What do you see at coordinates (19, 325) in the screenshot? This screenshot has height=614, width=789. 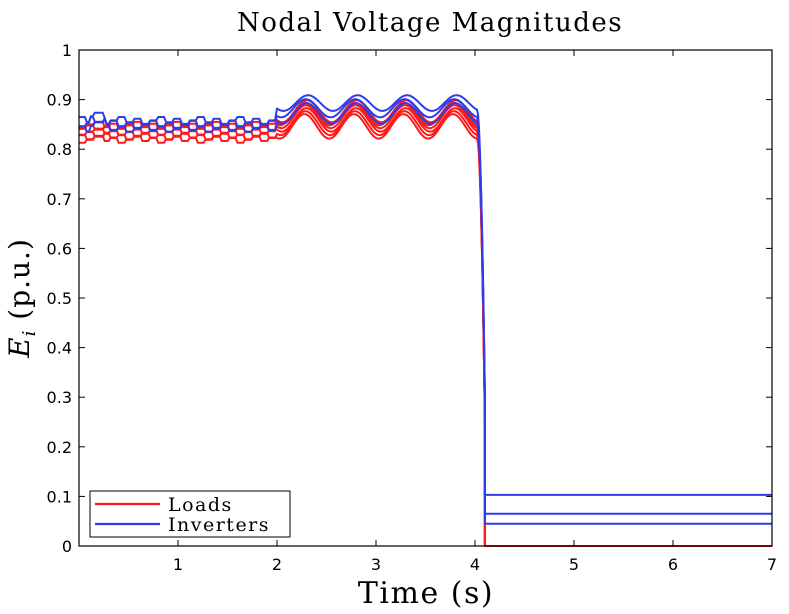 I see `y-axis-label-space` at bounding box center [19, 325].